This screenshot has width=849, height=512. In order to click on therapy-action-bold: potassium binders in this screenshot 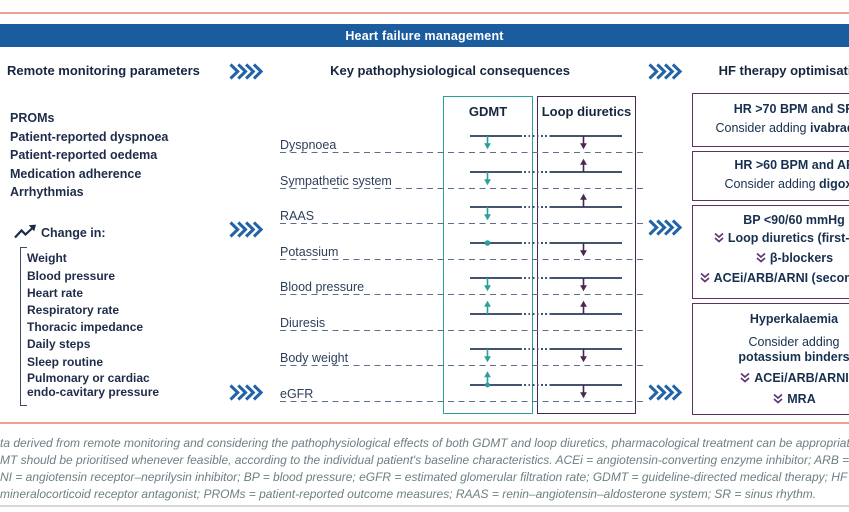, I will do `click(793, 357)`.